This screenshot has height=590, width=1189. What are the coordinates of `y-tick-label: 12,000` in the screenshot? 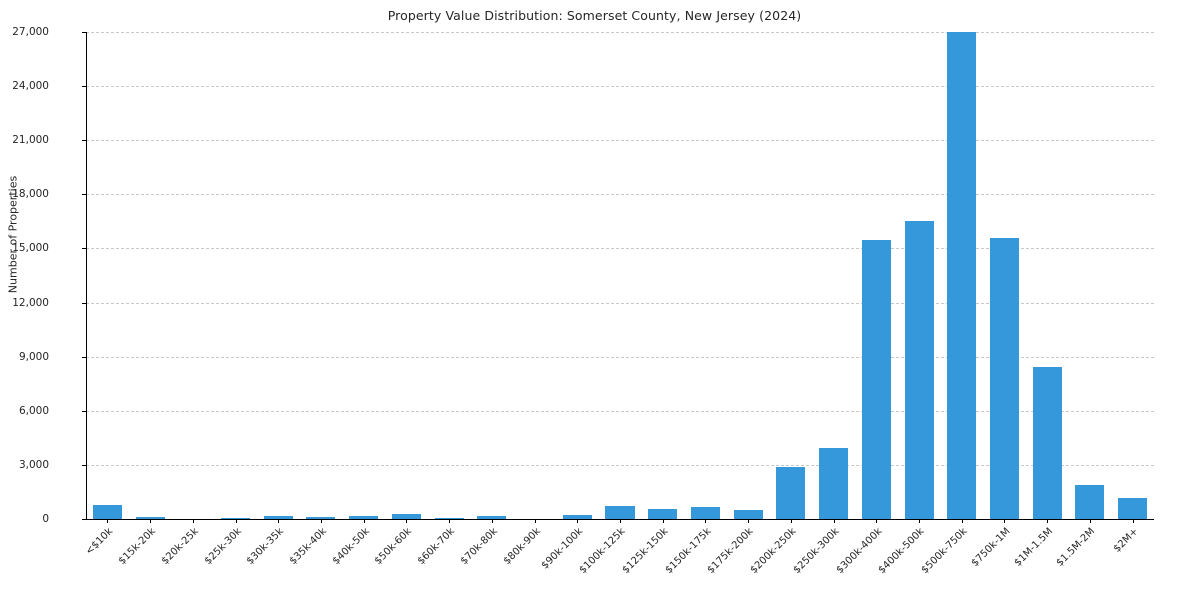 It's located at (30, 302).